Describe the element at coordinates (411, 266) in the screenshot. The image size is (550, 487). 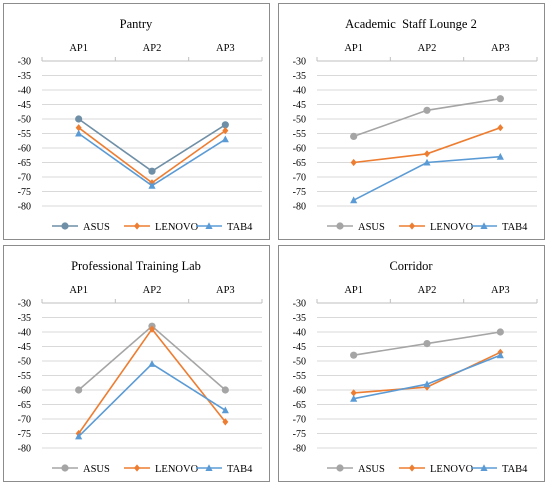
I see `chart-title: Corridor` at that location.